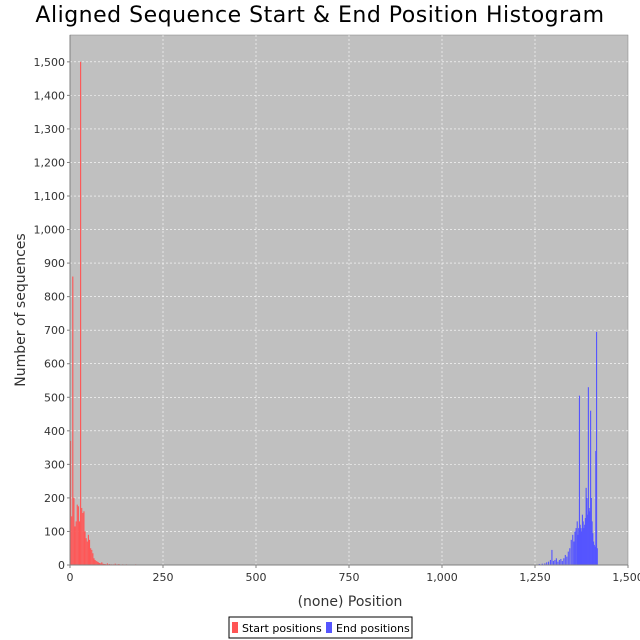  I want to click on y-tick-label: 0, so click(61, 565).